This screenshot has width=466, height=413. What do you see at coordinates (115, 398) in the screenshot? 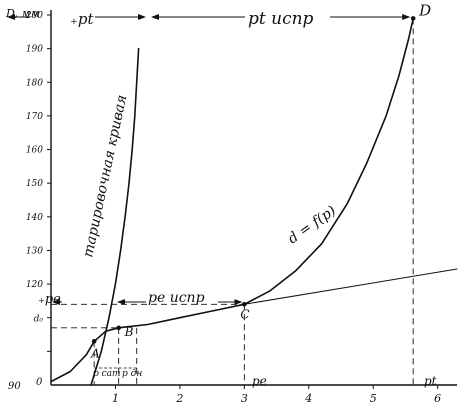
I see `x-tick-label: 1` at bounding box center [115, 398].